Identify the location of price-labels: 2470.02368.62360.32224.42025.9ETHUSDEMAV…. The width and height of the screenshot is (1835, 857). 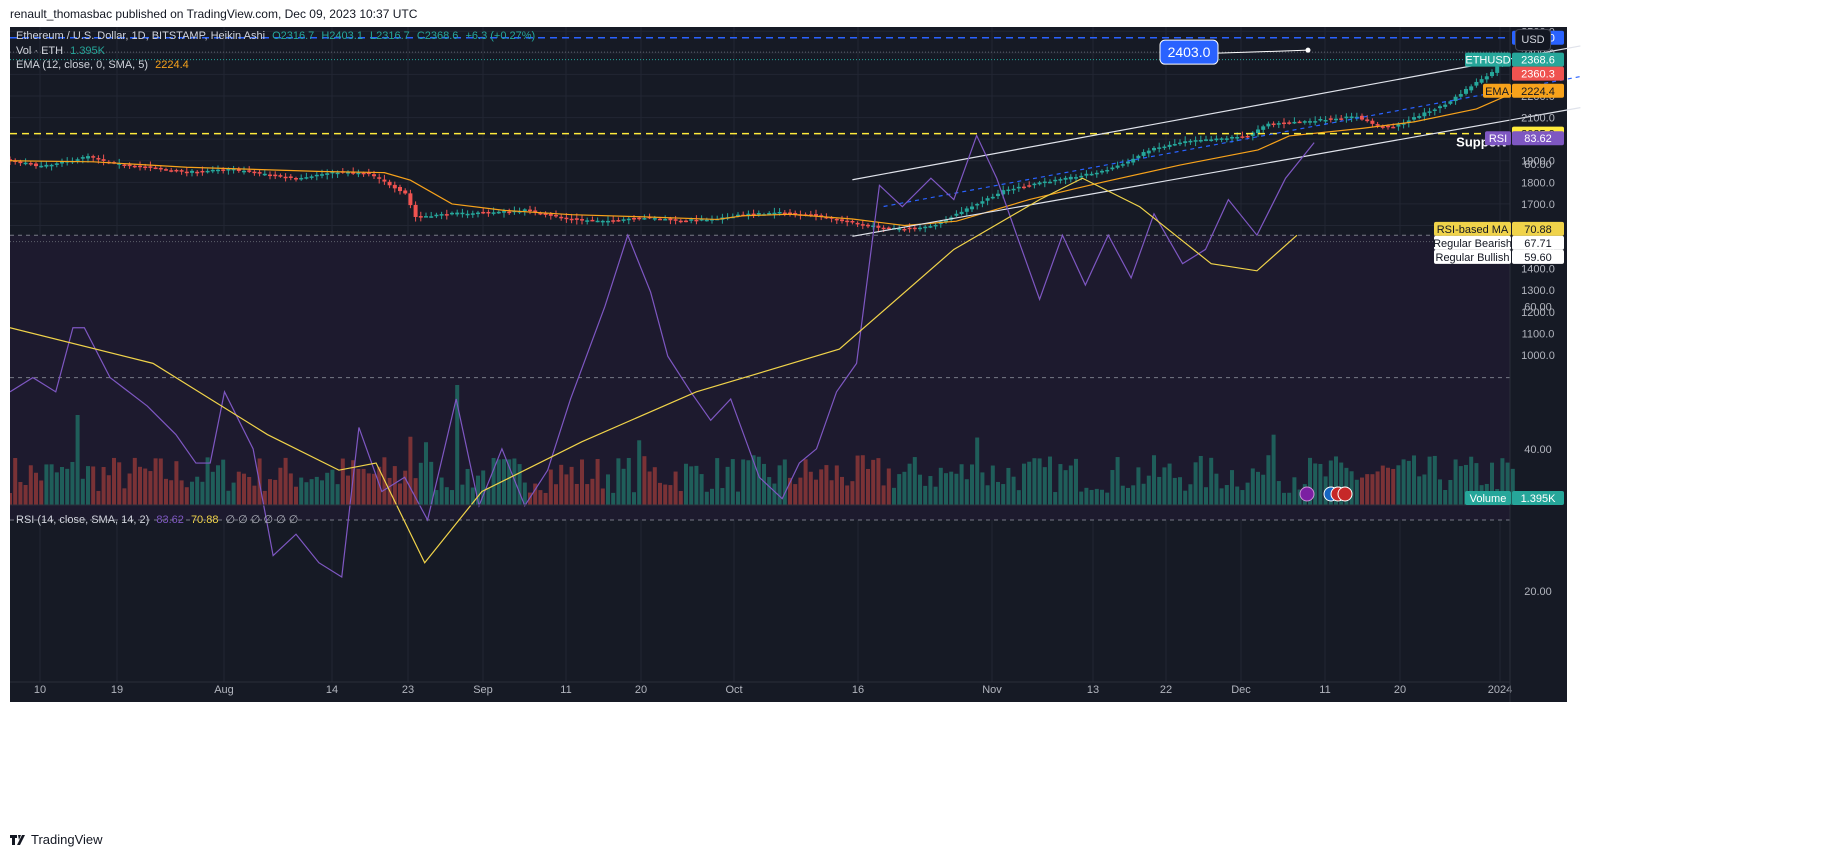
(1498, 267).